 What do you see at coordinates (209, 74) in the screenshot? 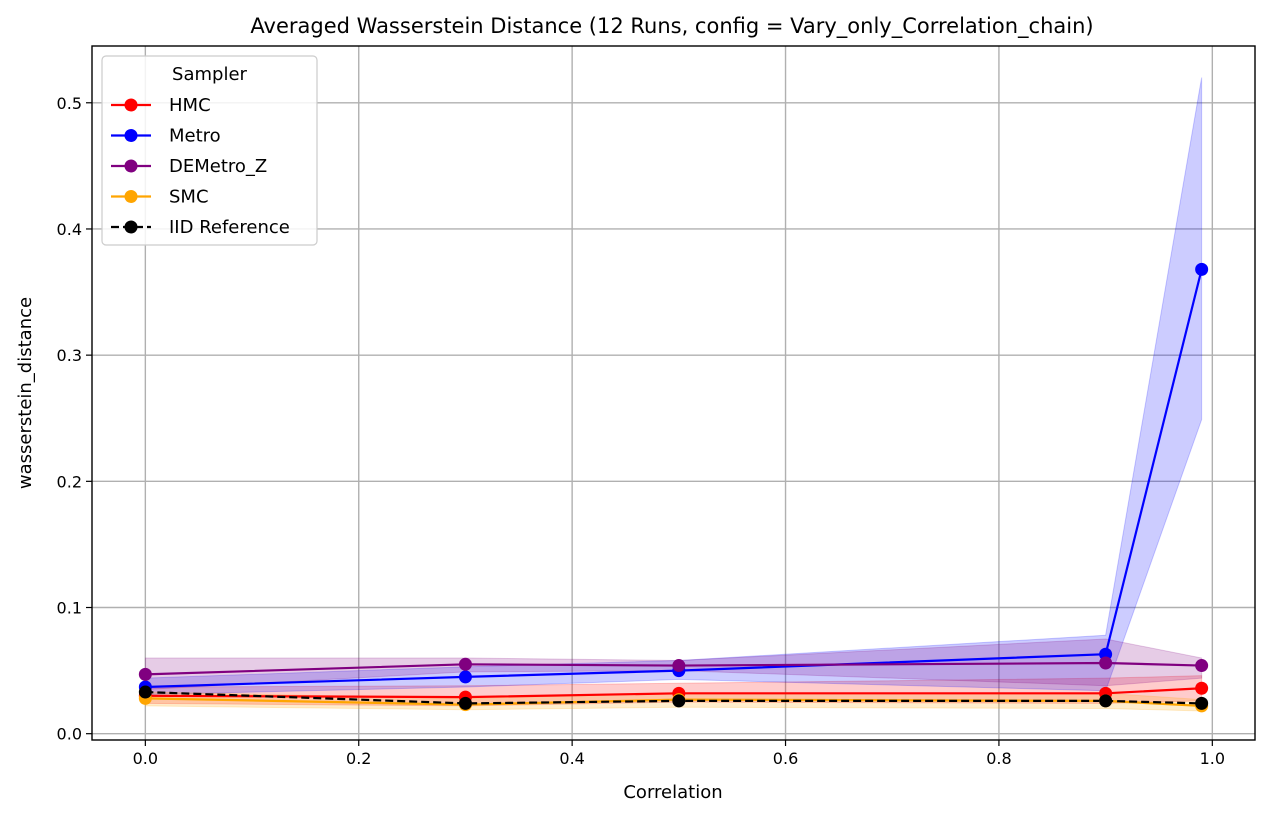
I see `legend-title: Sampler` at bounding box center [209, 74].